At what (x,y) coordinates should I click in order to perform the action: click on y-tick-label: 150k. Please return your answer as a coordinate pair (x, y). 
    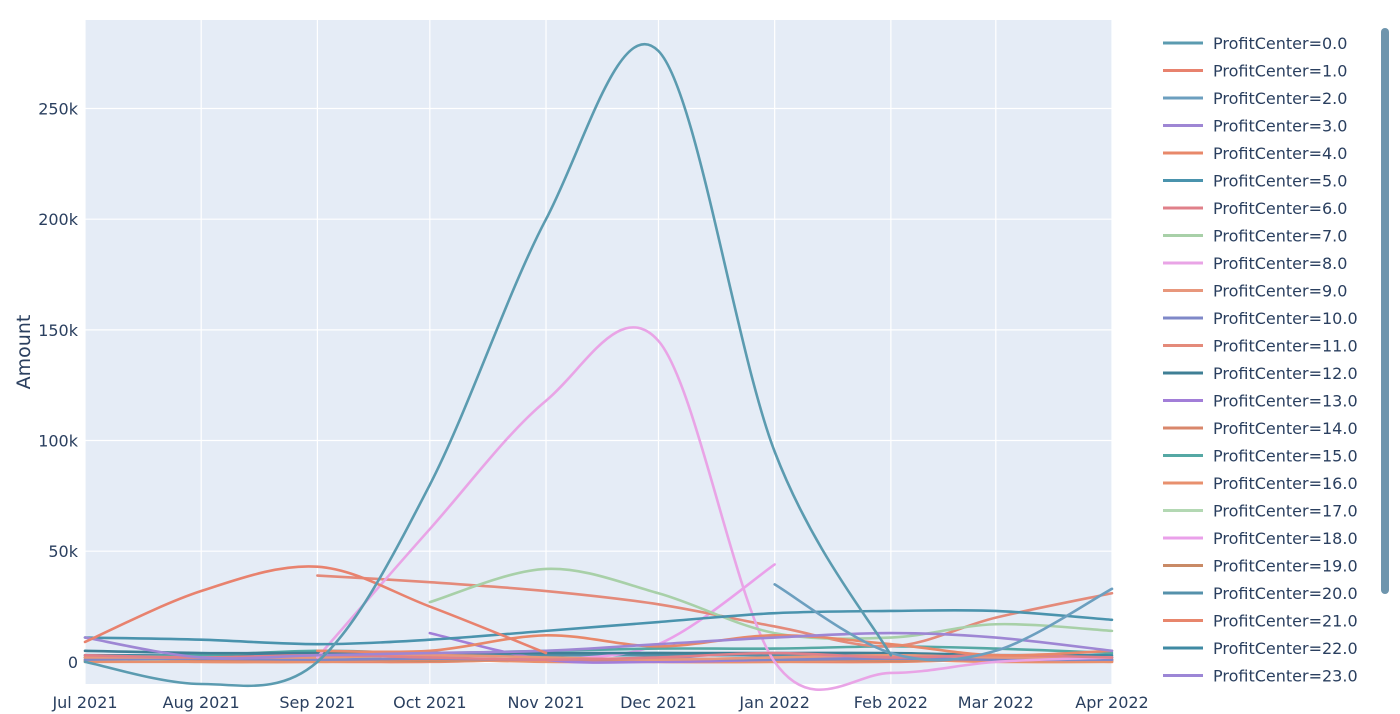
    Looking at the image, I should click on (58, 330).